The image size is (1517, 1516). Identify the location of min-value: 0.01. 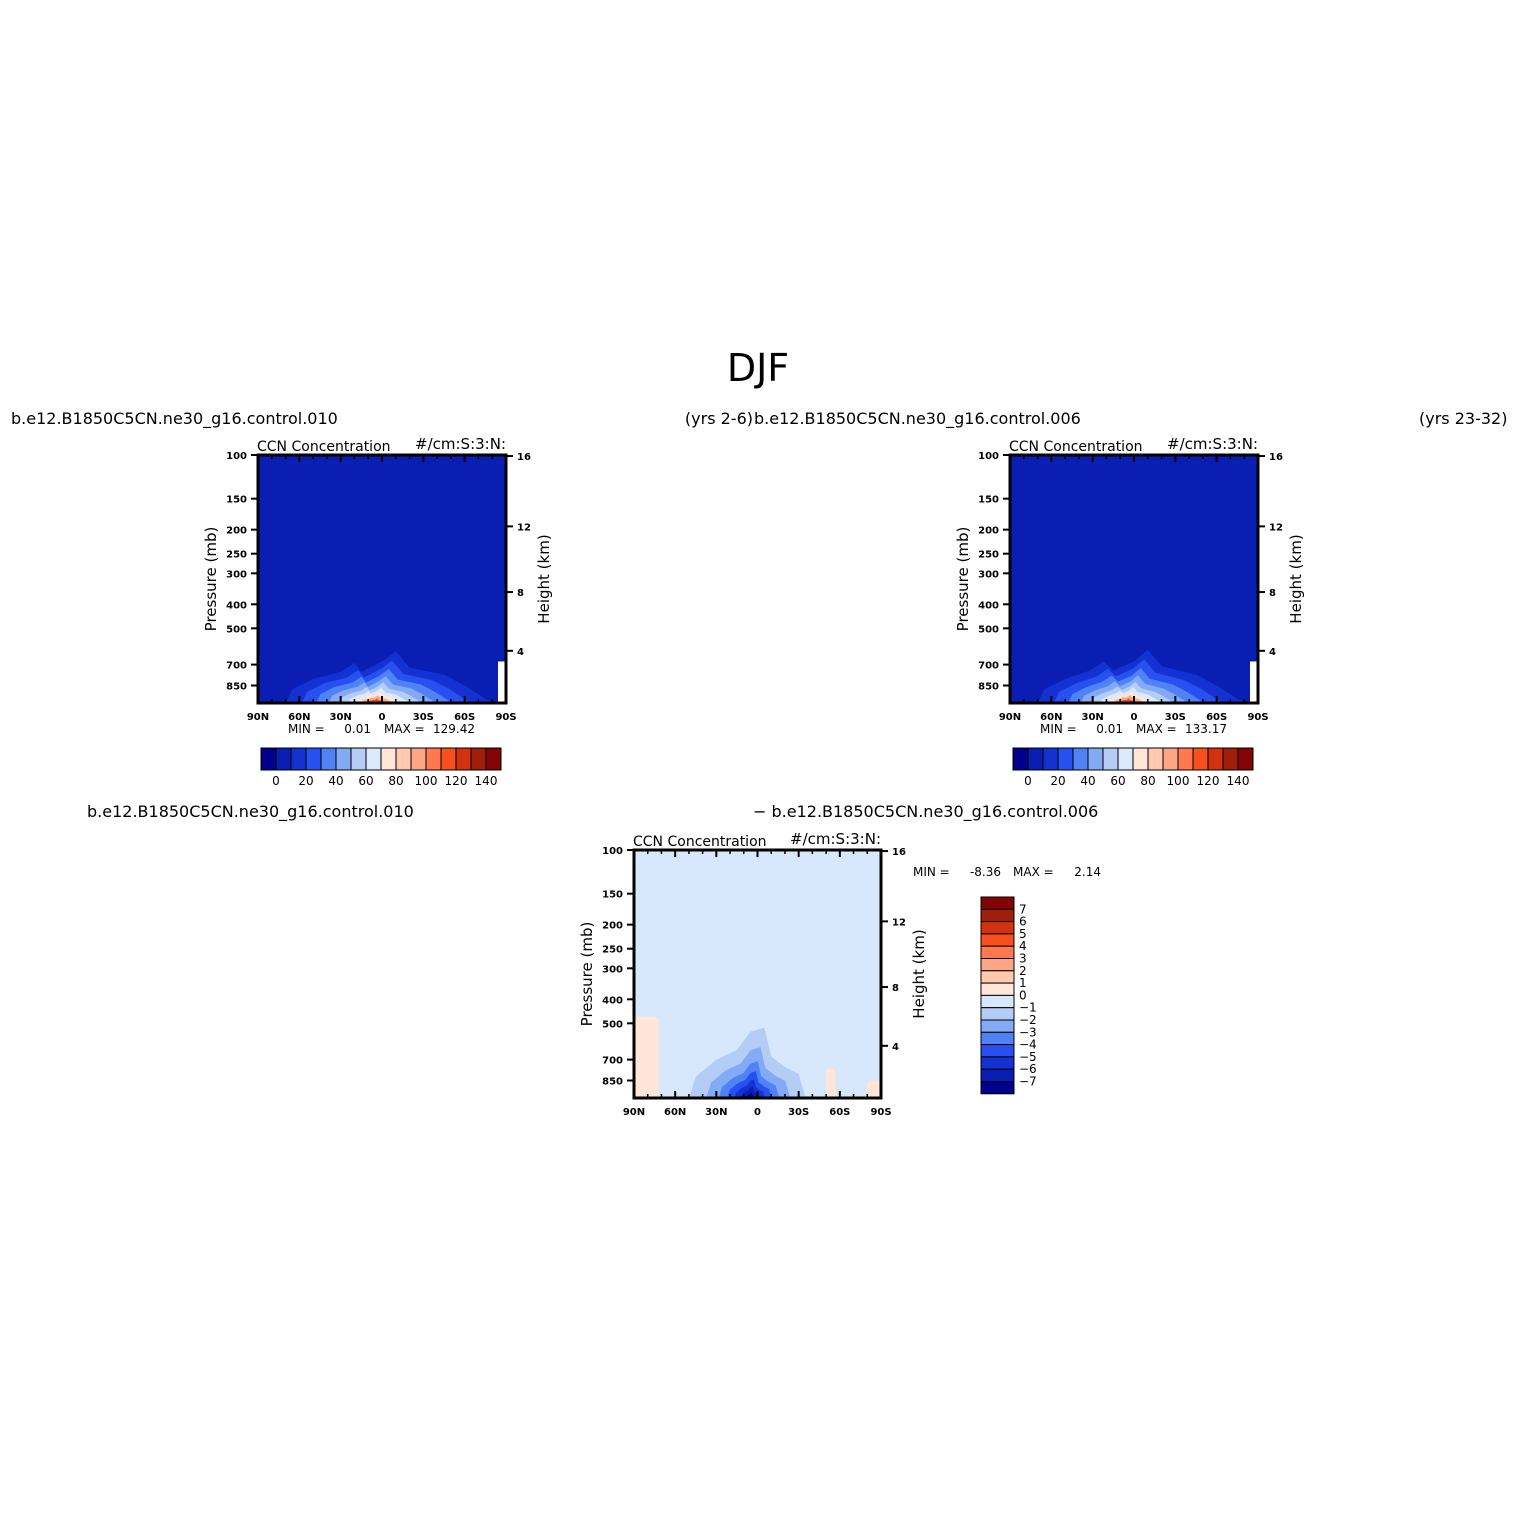
(1109, 729).